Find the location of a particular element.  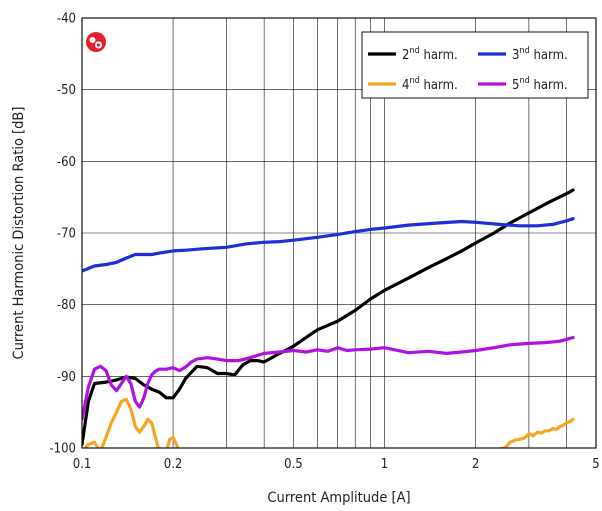

legend-box is located at coordinates (475, 65).